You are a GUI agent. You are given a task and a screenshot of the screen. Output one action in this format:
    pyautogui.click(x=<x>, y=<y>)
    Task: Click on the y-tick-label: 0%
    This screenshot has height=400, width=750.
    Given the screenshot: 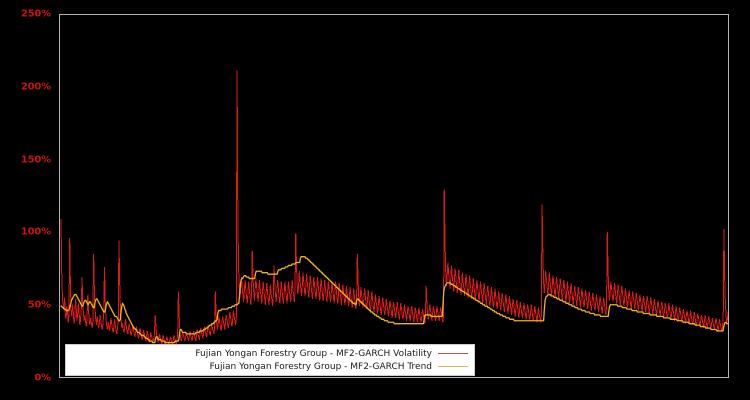 What is the action you would take?
    pyautogui.click(x=42, y=378)
    